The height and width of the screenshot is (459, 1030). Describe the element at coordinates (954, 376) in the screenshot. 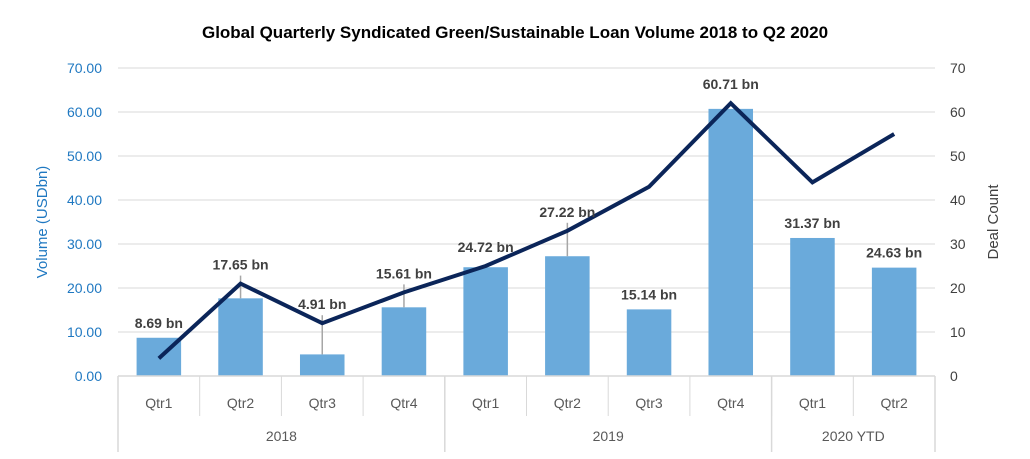

I see `y2-tick-label: 0` at that location.